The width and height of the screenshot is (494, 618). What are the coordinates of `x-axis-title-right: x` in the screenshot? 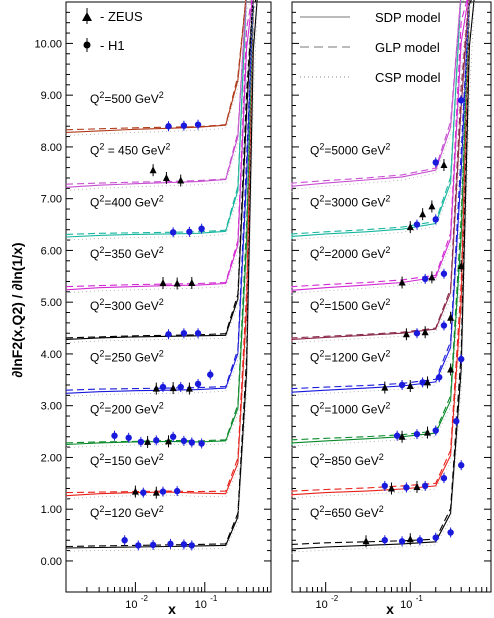 It's located at (390, 609).